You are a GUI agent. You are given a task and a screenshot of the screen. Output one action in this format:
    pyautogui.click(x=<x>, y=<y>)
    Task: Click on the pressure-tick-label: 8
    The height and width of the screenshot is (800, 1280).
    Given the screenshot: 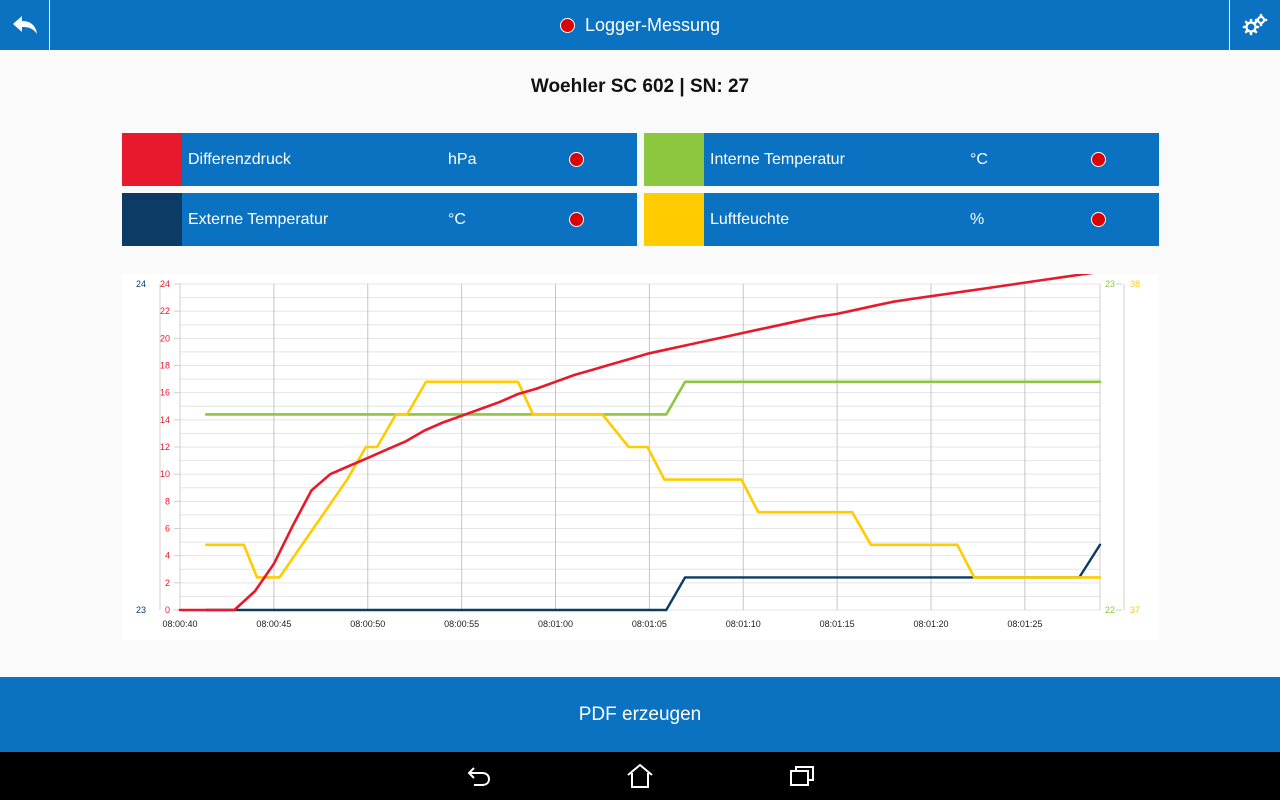 What is the action you would take?
    pyautogui.click(x=167, y=501)
    